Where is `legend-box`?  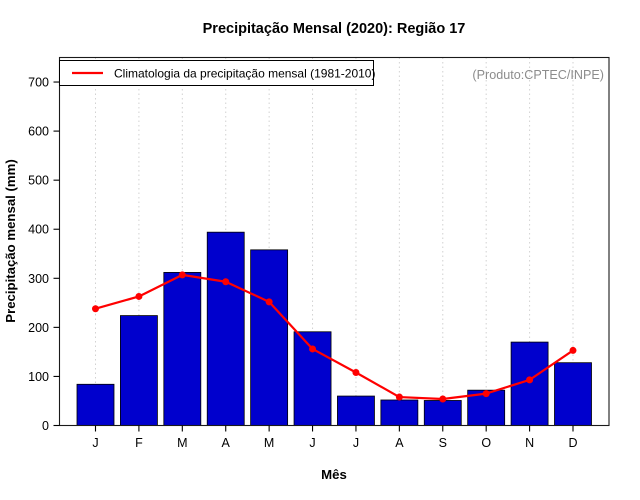
legend-box is located at coordinates (216, 73).